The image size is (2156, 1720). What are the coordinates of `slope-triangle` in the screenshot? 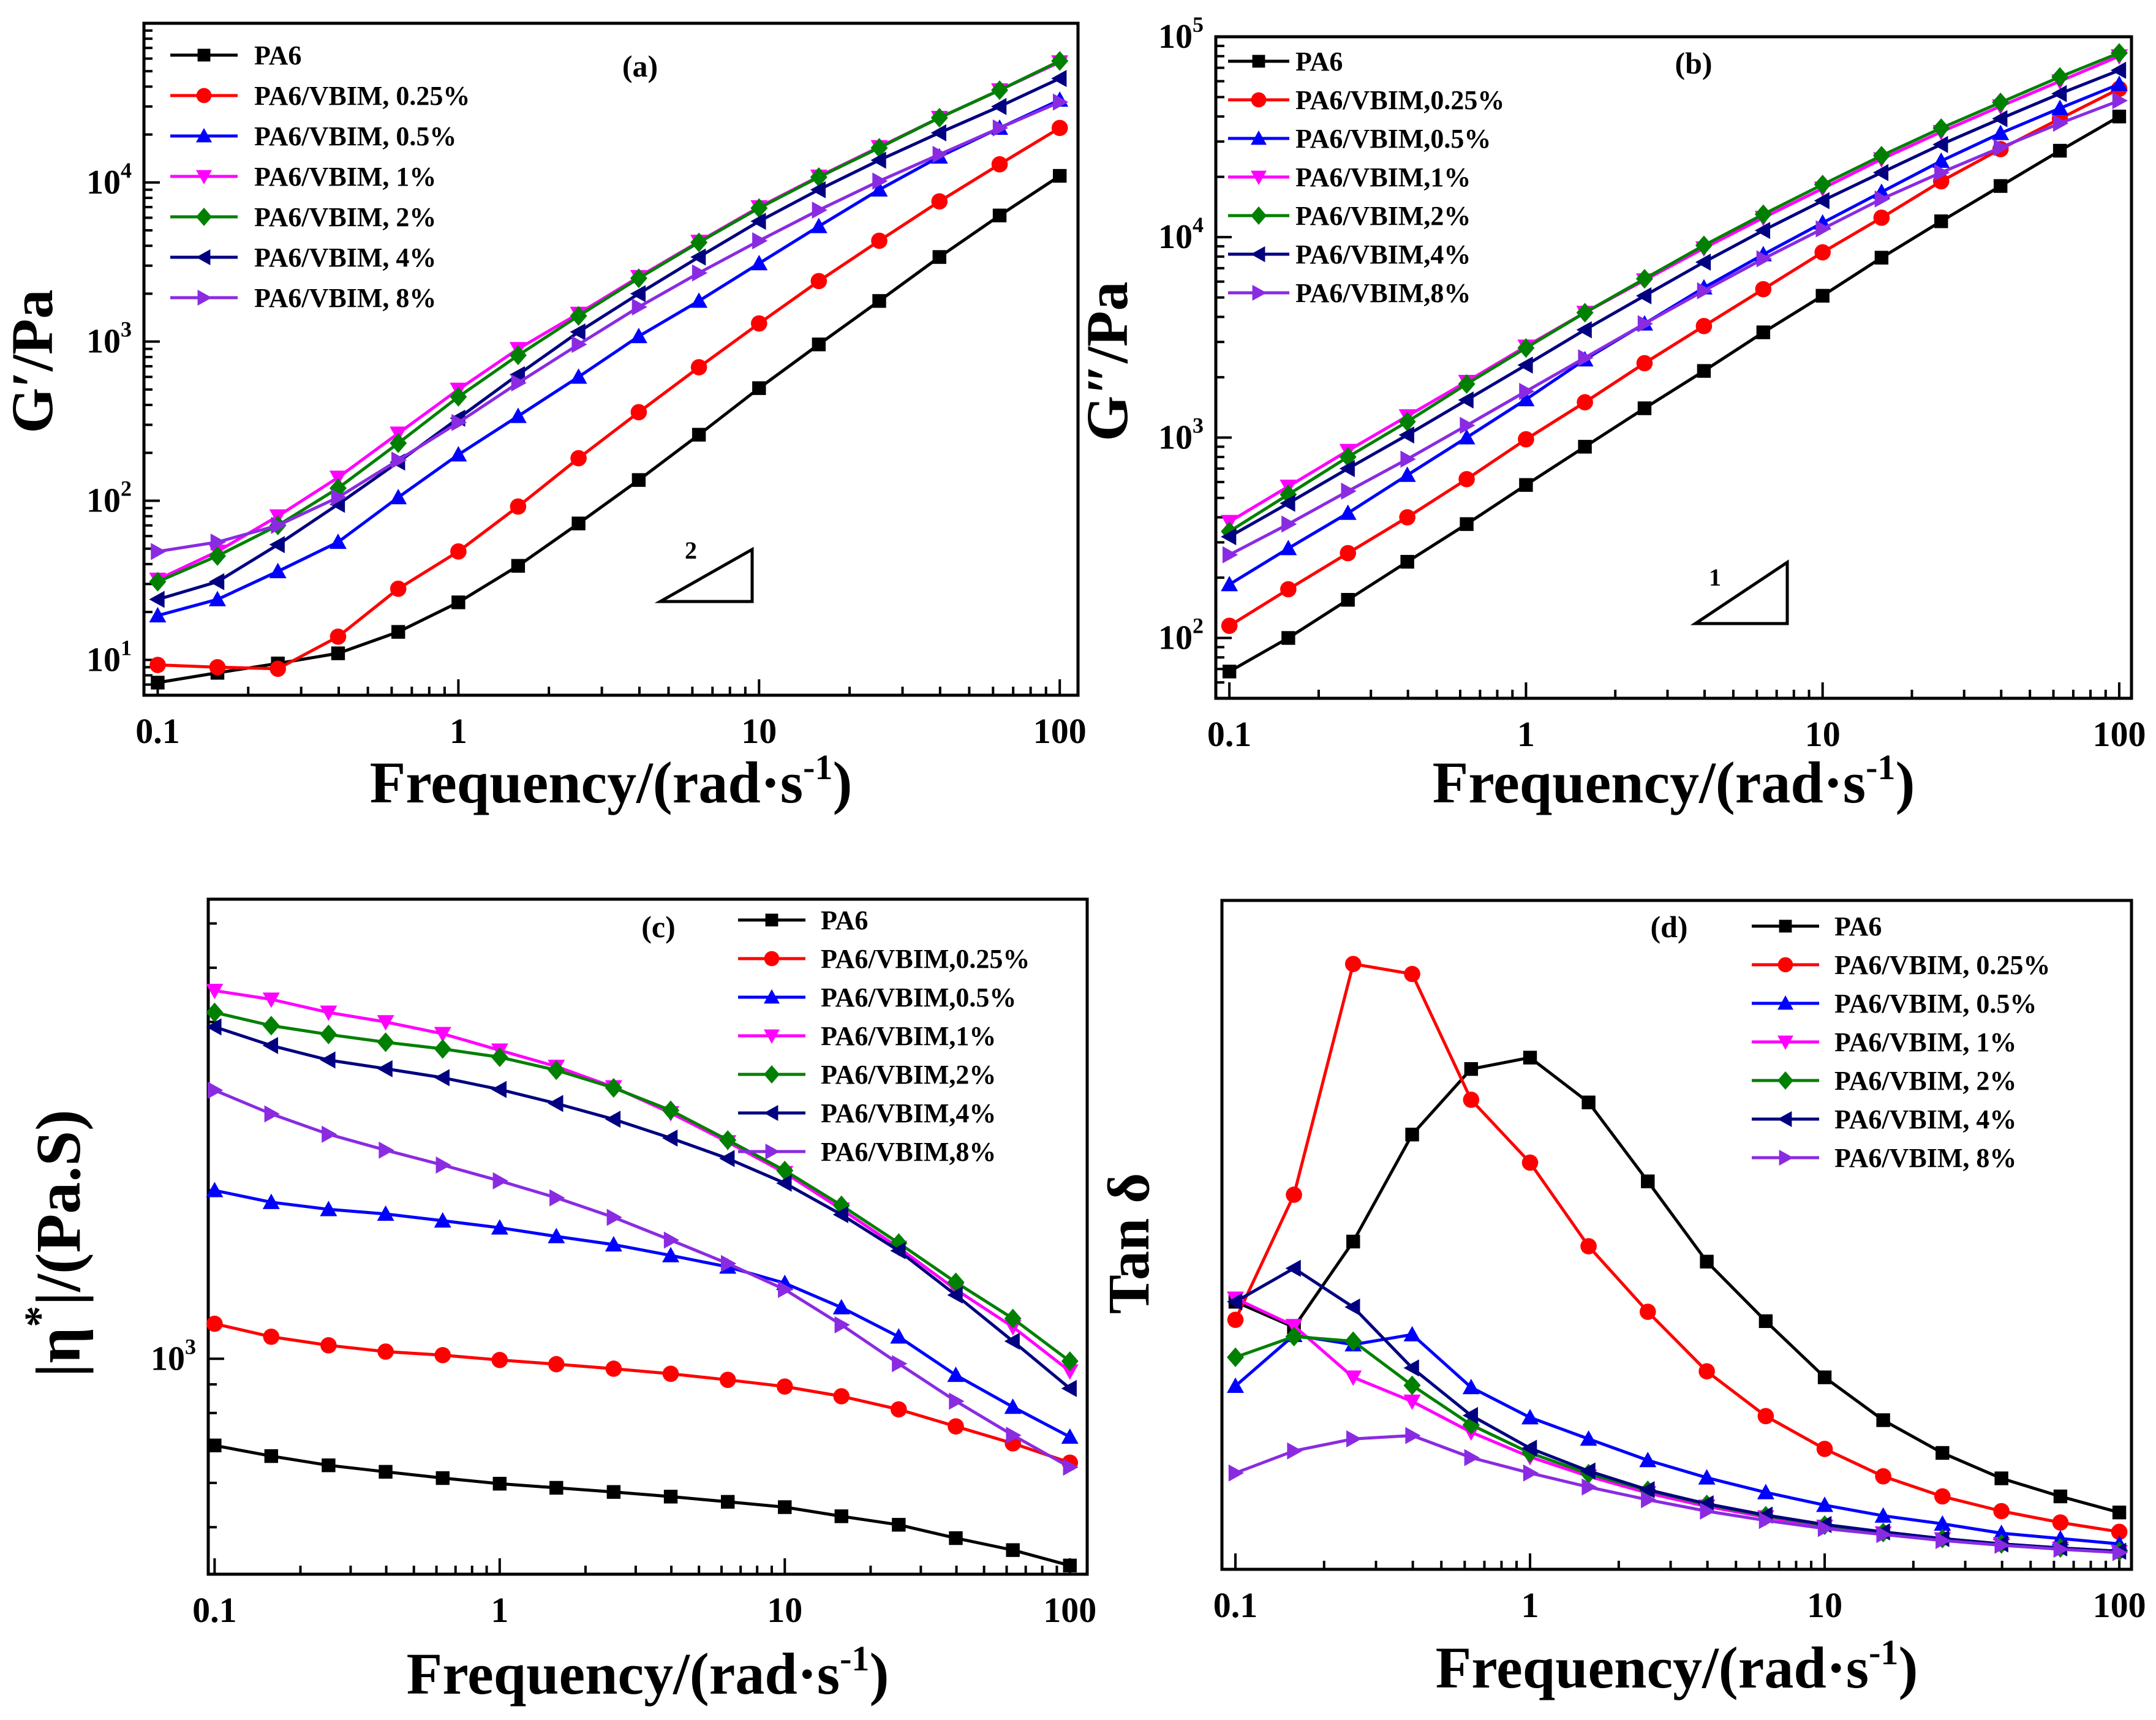 It's located at (704, 574).